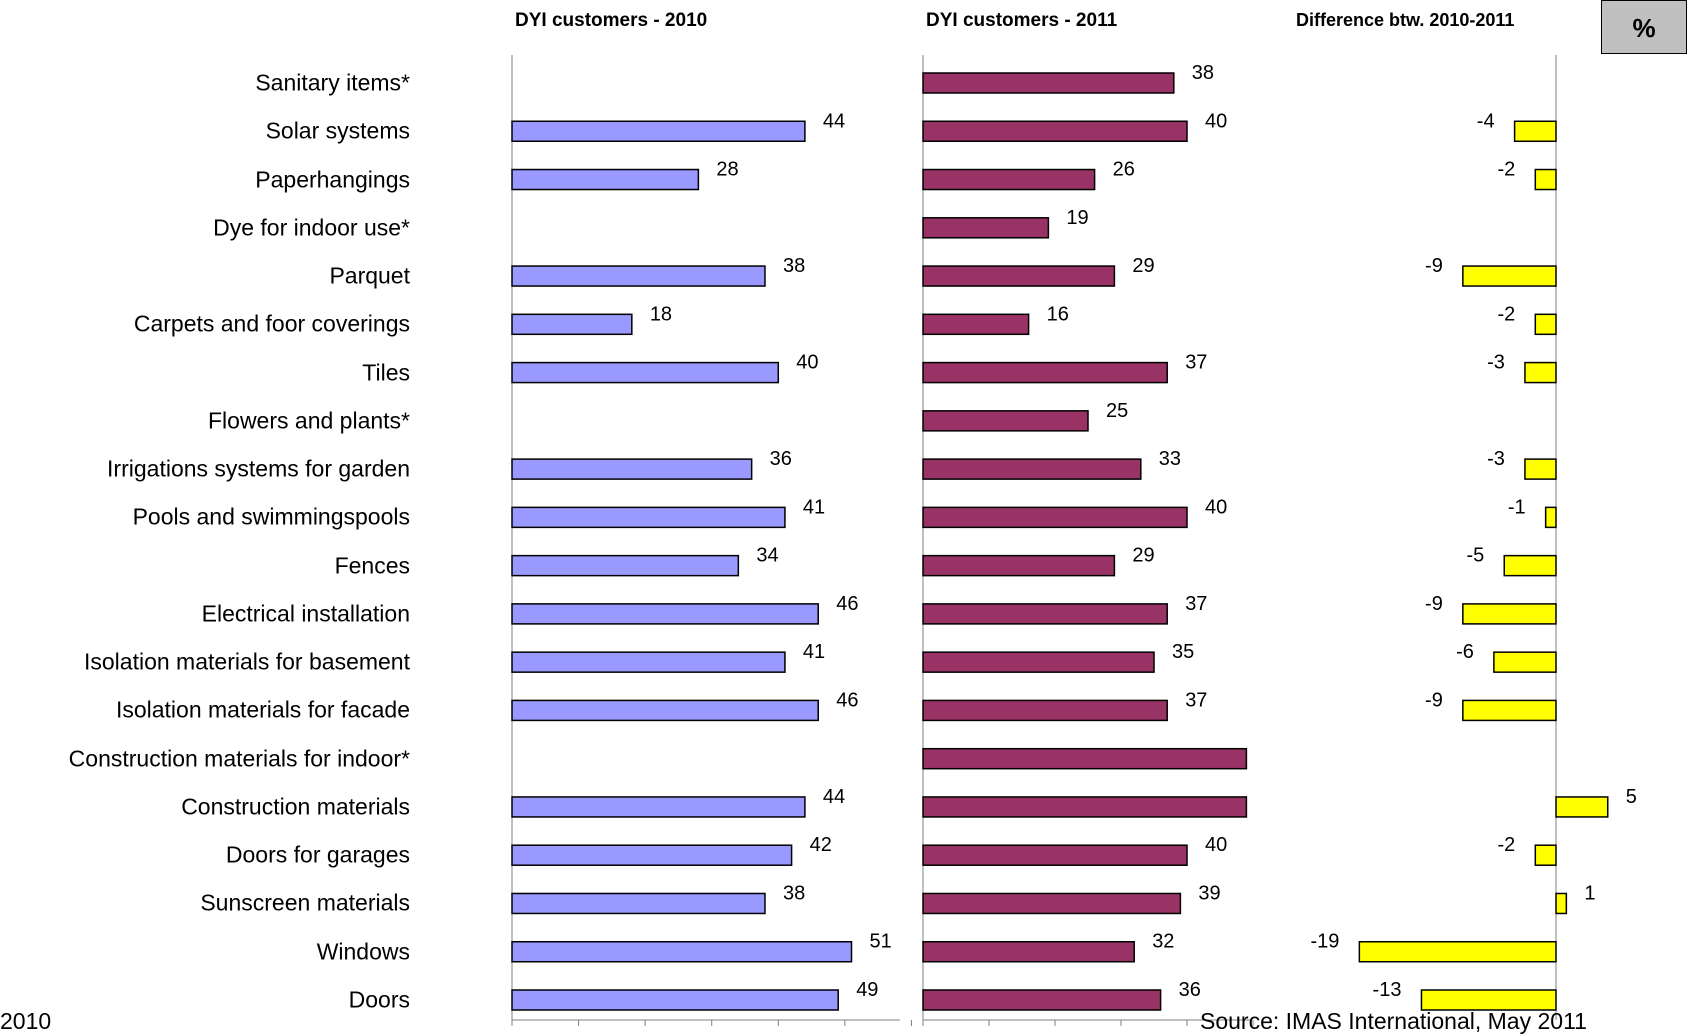 Image resolution: width=1689 pixels, height=1035 pixels. I want to click on category-label: Electrical installation, so click(305, 613).